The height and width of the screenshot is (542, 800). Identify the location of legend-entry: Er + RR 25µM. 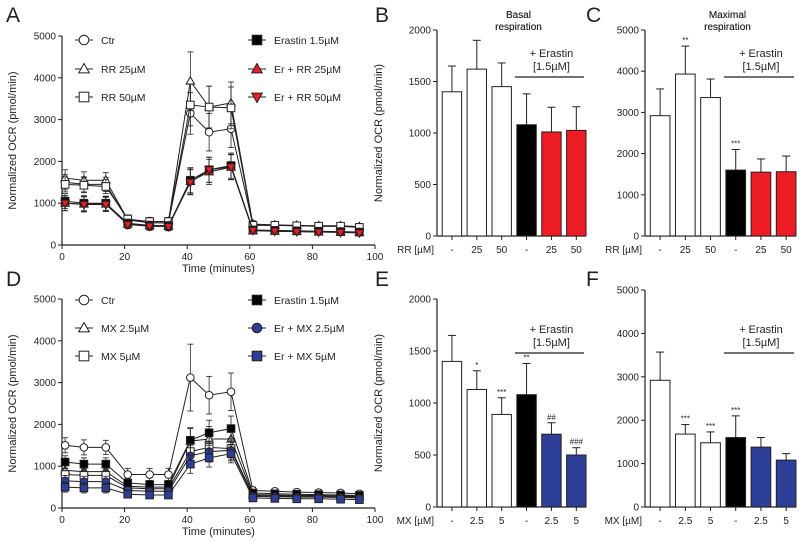
(294, 69).